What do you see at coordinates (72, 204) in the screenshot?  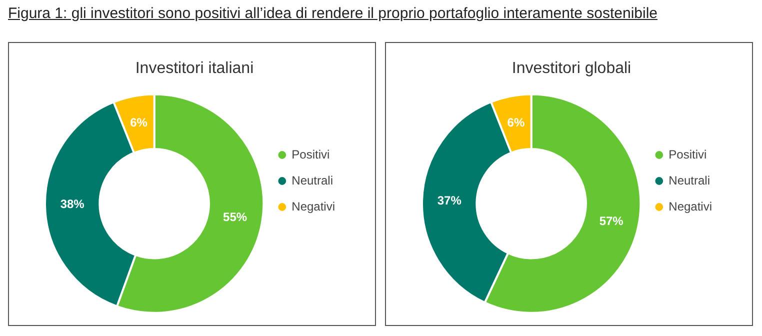 I see `data-label: 38%` at bounding box center [72, 204].